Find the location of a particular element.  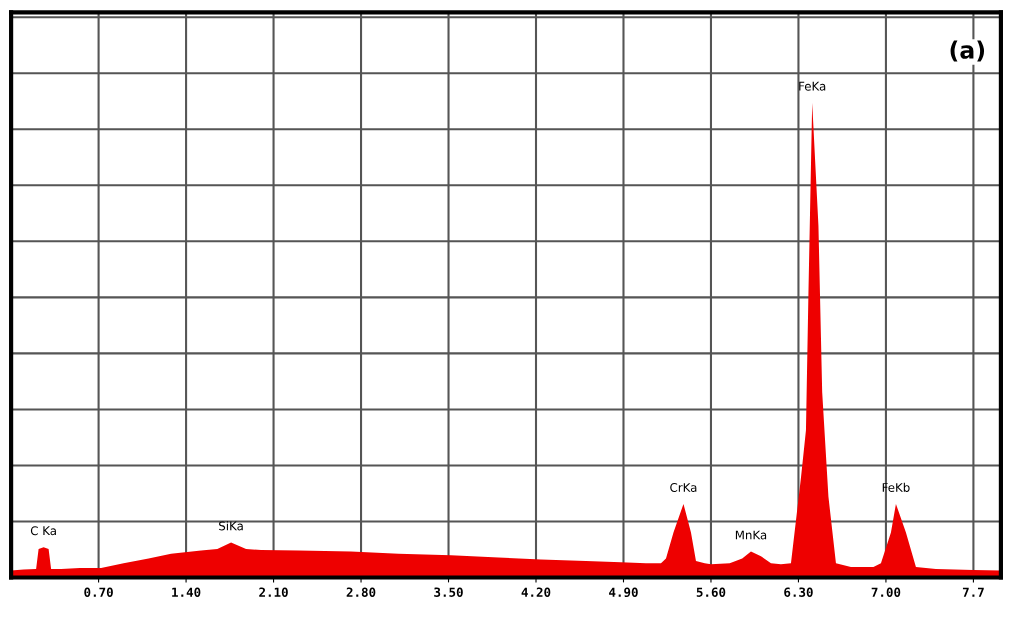

x-tick-label: 4.90 is located at coordinates (623, 592).